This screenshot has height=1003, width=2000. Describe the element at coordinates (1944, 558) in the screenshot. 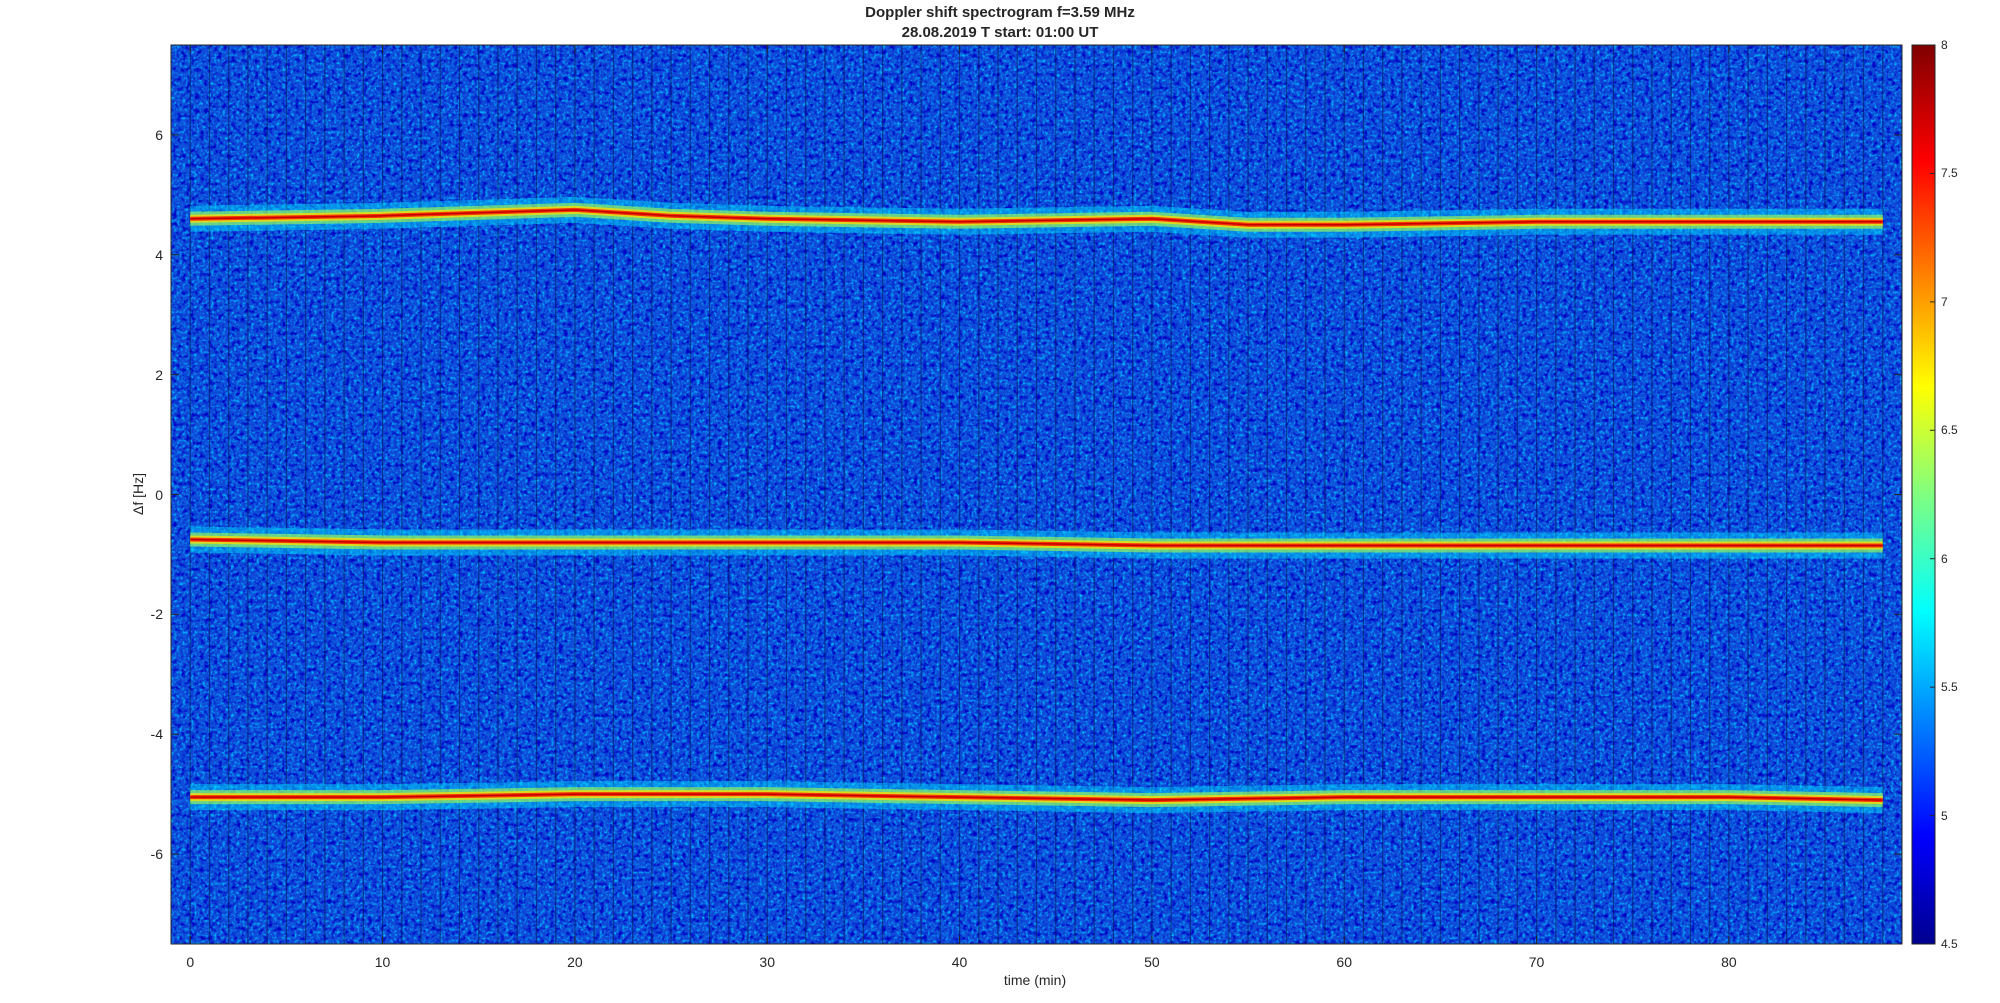

I see `colorbar-tick-label: 6` at that location.